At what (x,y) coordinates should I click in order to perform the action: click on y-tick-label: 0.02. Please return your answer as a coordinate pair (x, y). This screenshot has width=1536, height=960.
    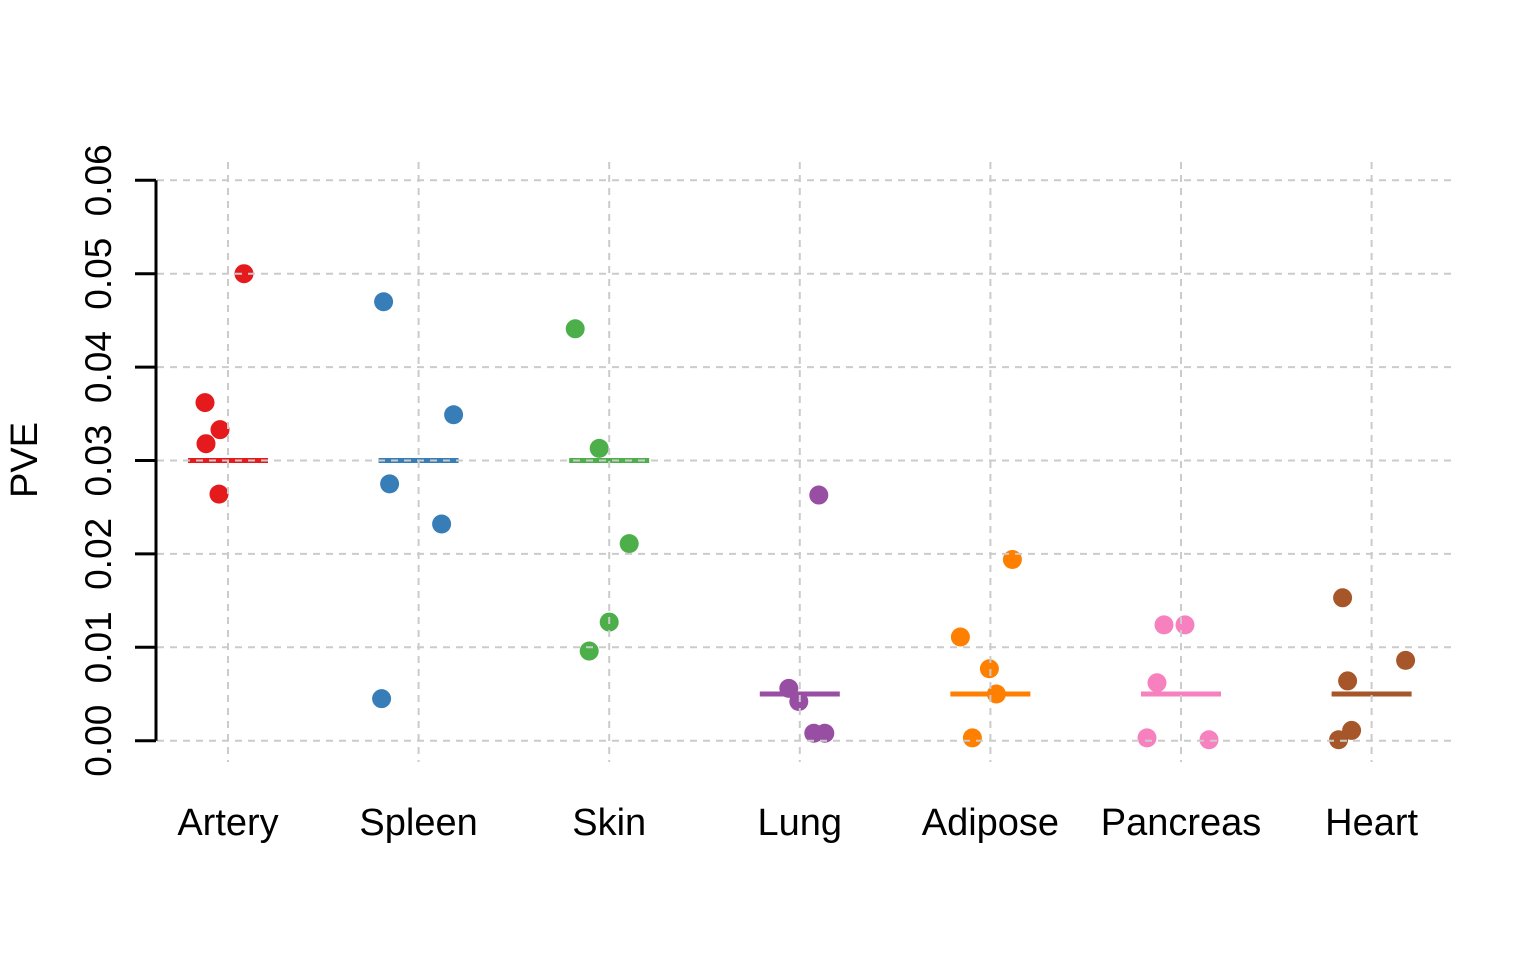
    Looking at the image, I should click on (98, 554).